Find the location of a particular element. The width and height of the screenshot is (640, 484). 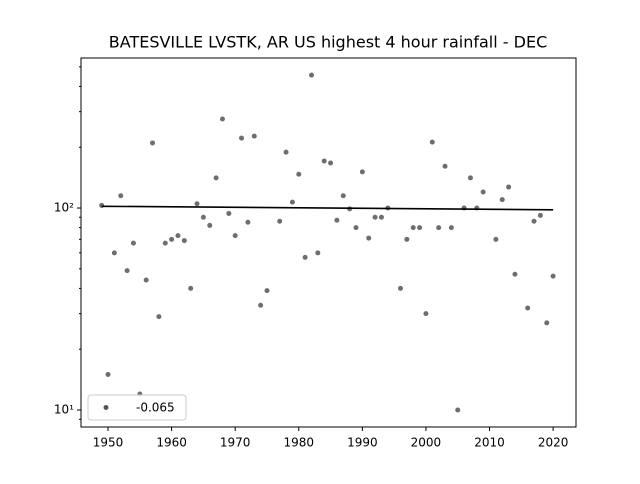

x-tick-label: 2020 is located at coordinates (553, 443).